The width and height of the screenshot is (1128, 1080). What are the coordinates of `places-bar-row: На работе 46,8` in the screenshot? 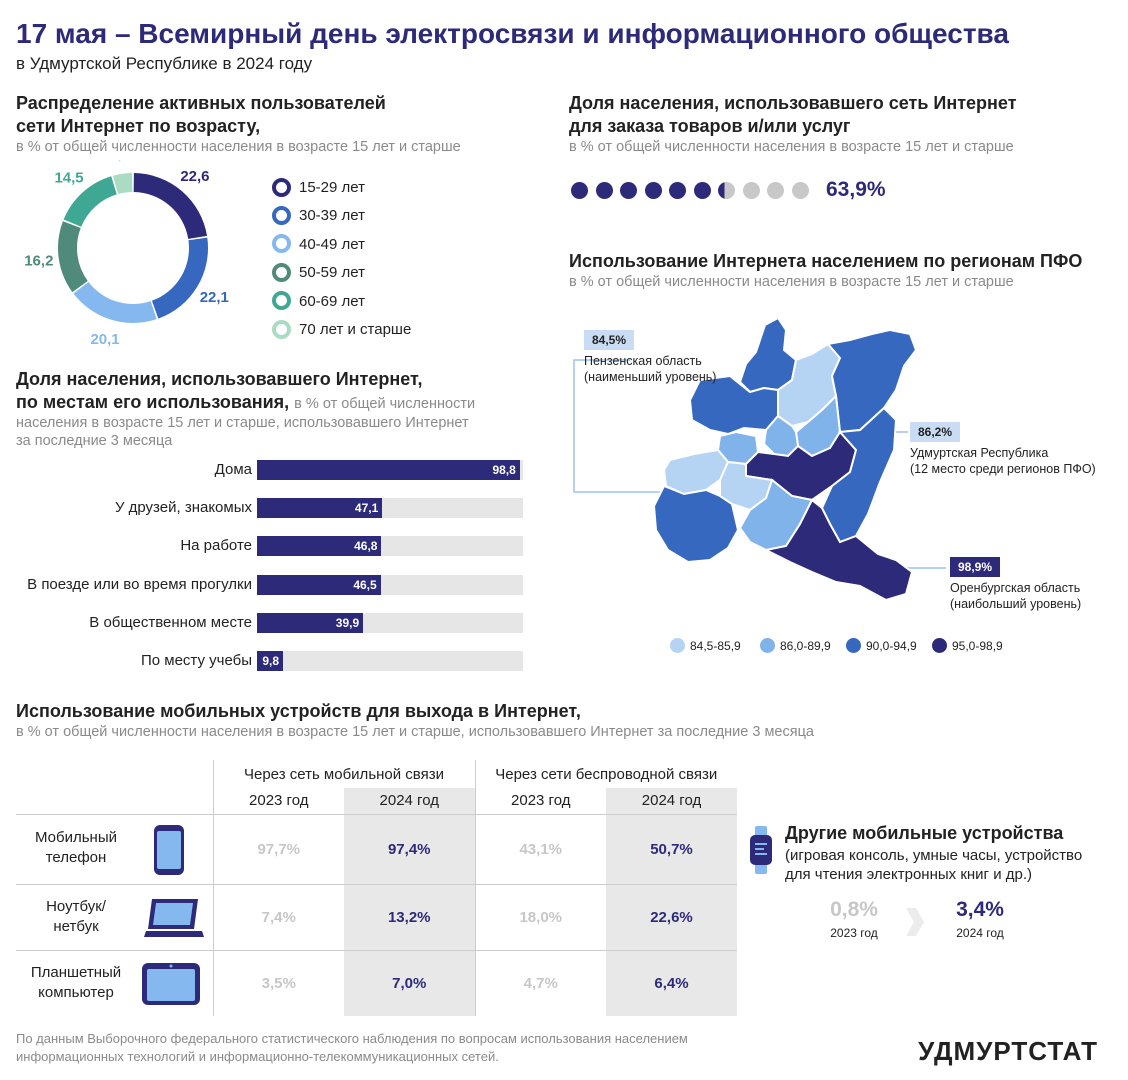 It's located at (271, 546).